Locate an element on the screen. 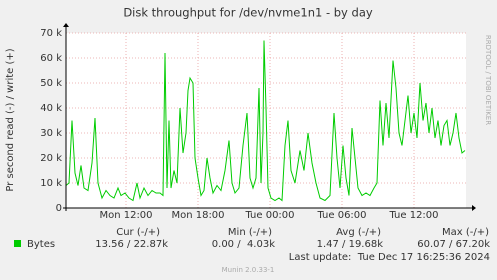 The width and height of the screenshot is (497, 280). table-header: Max (-/+) is located at coordinates (465, 232).